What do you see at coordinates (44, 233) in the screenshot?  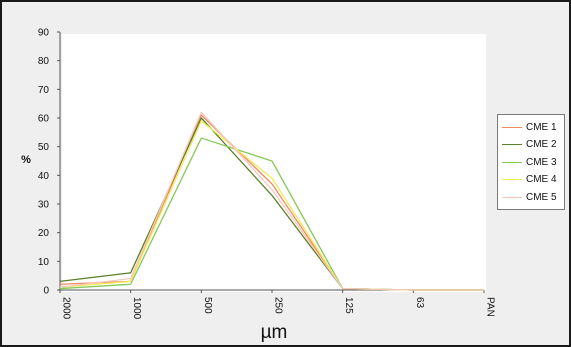 I see `y-tick-label: 20` at bounding box center [44, 233].